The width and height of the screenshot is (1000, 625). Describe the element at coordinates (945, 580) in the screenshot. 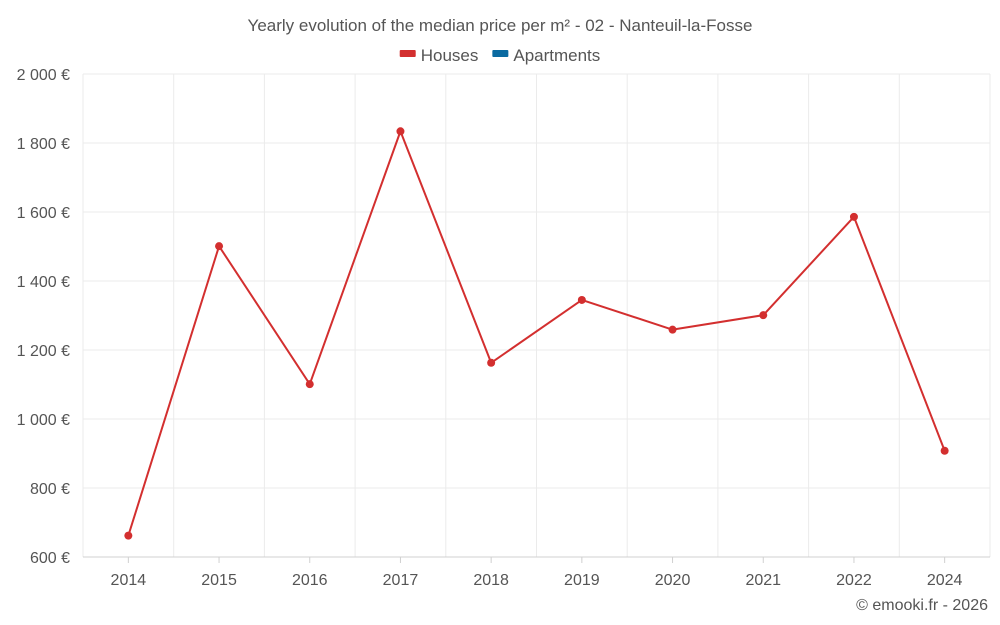

I see `x-tick-label: 2024` at that location.